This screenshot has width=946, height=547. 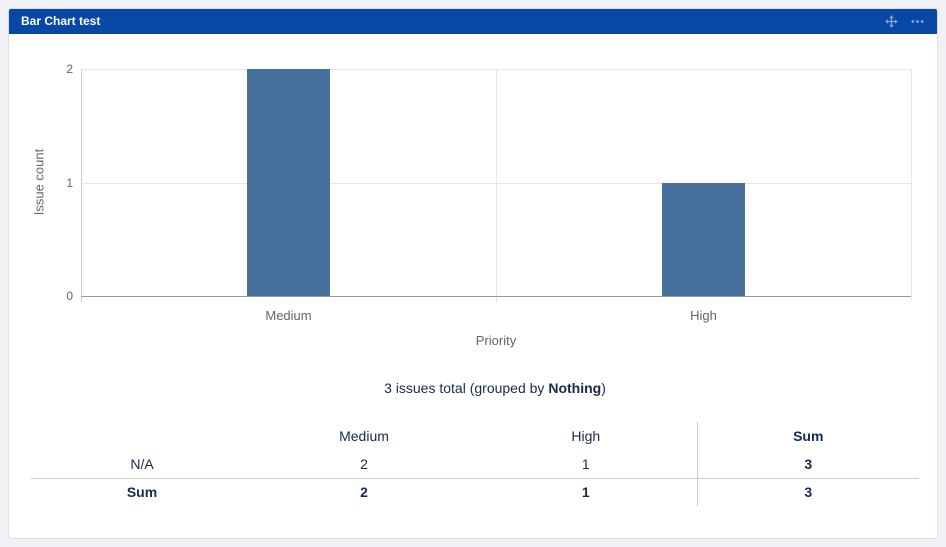 I want to click on row-label: N/A, so click(x=142, y=463).